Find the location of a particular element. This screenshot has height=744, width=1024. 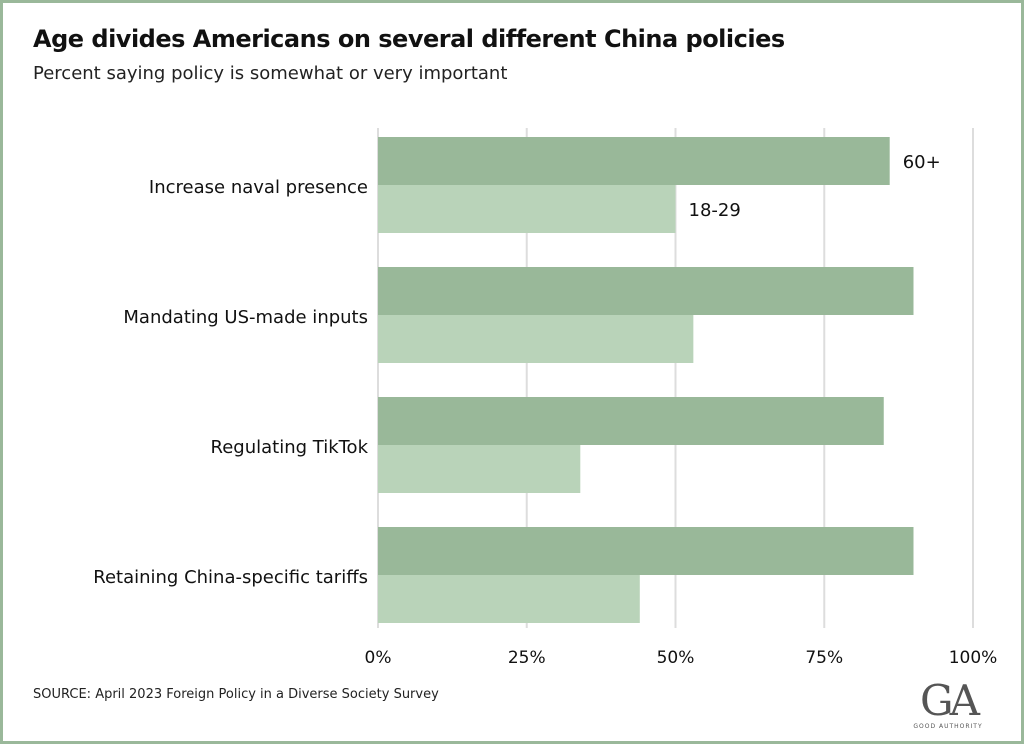

category-label: Retaining China-specific tariffs is located at coordinates (230, 577).